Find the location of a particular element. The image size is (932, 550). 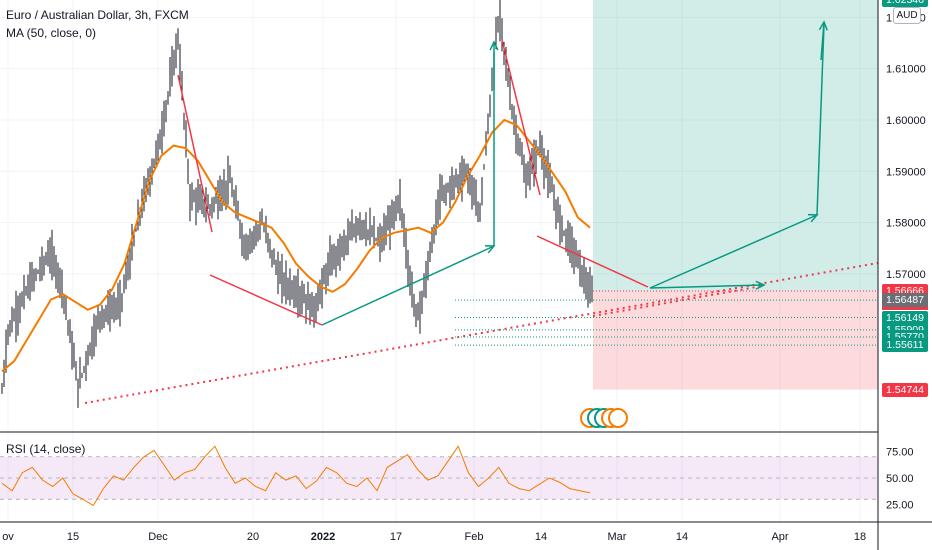

price-label-pill: 1.55611 is located at coordinates (905, 345).